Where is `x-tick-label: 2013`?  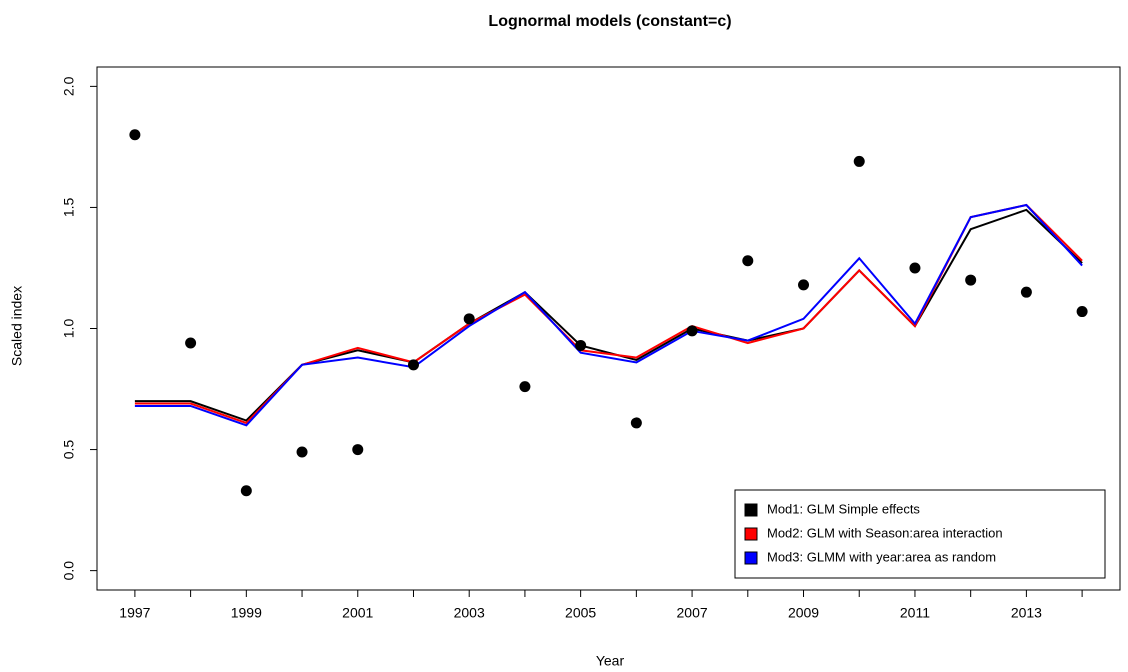 x-tick-label: 2013 is located at coordinates (1026, 613).